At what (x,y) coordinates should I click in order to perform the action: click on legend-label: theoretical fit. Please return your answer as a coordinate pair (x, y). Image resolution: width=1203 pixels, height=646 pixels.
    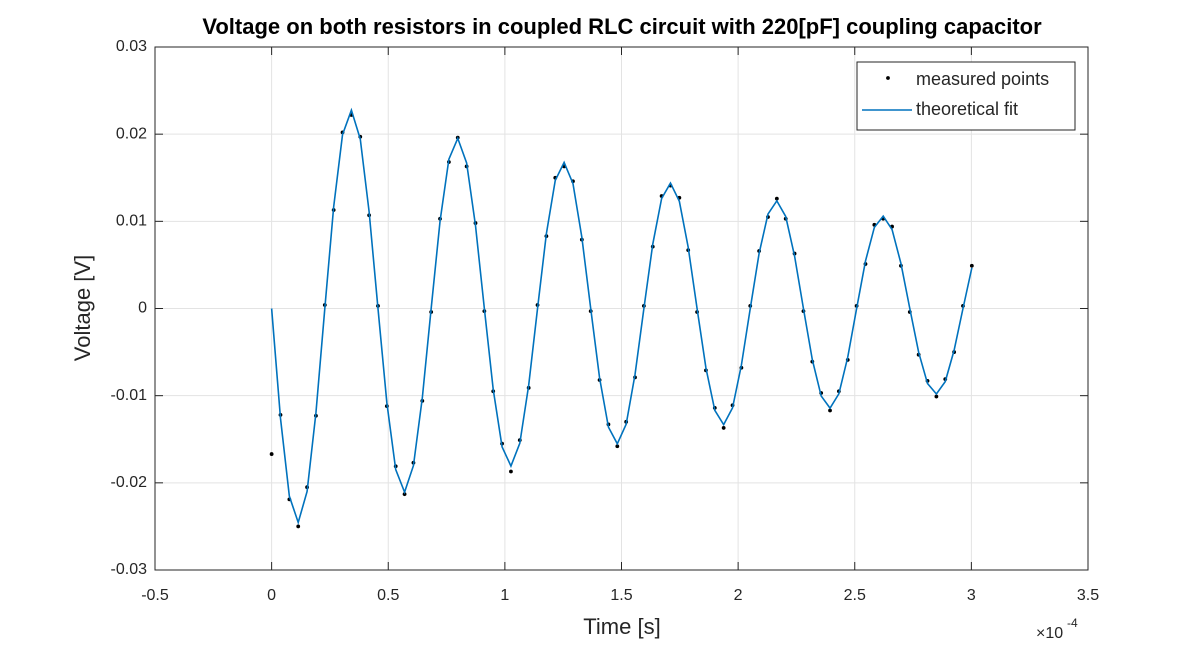
    Looking at the image, I should click on (967, 109).